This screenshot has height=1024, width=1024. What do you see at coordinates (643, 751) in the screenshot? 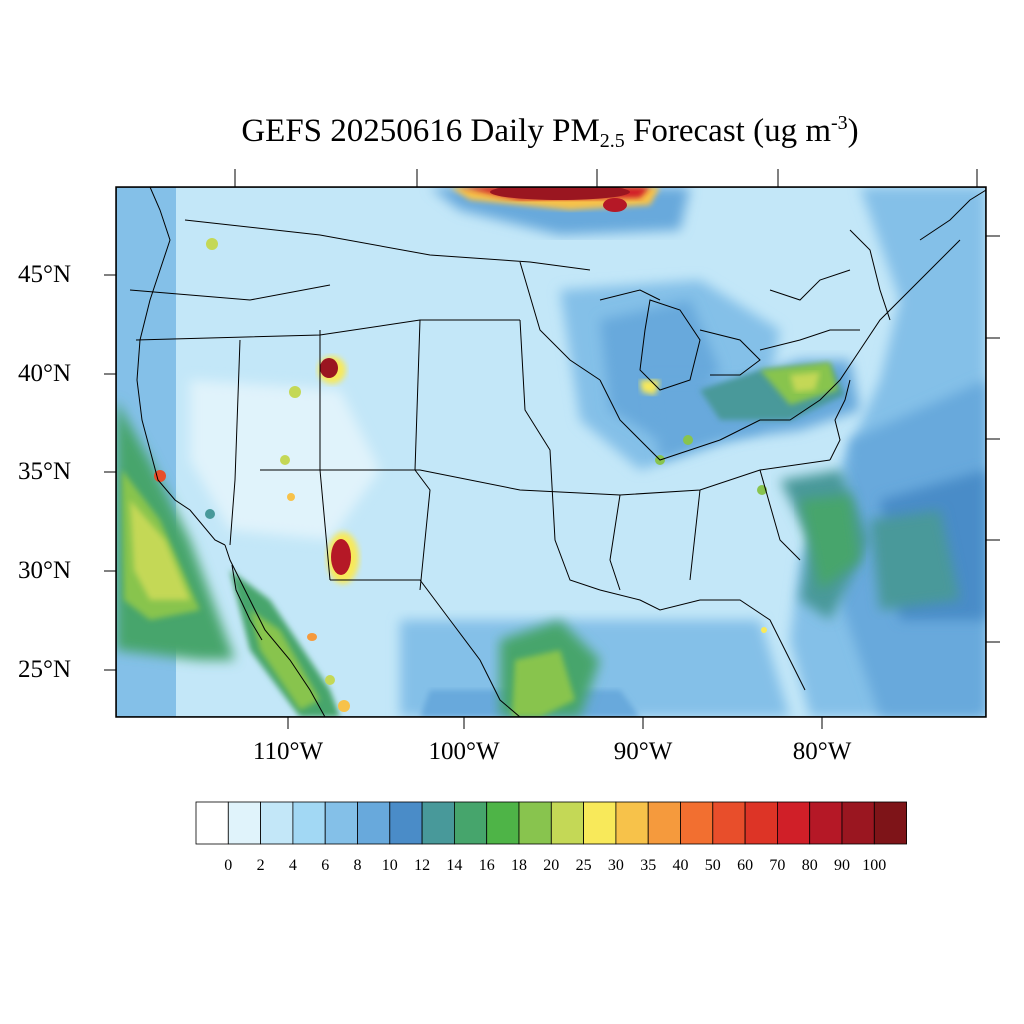
I see `lon-label-90w: 90°W` at bounding box center [643, 751].